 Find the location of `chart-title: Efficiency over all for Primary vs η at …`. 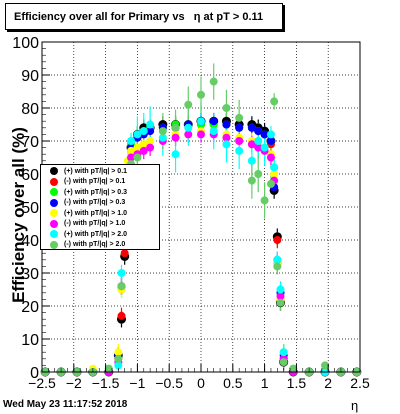

chart-title: Efficiency over all for Primary vs η at … is located at coordinates (144, 16).